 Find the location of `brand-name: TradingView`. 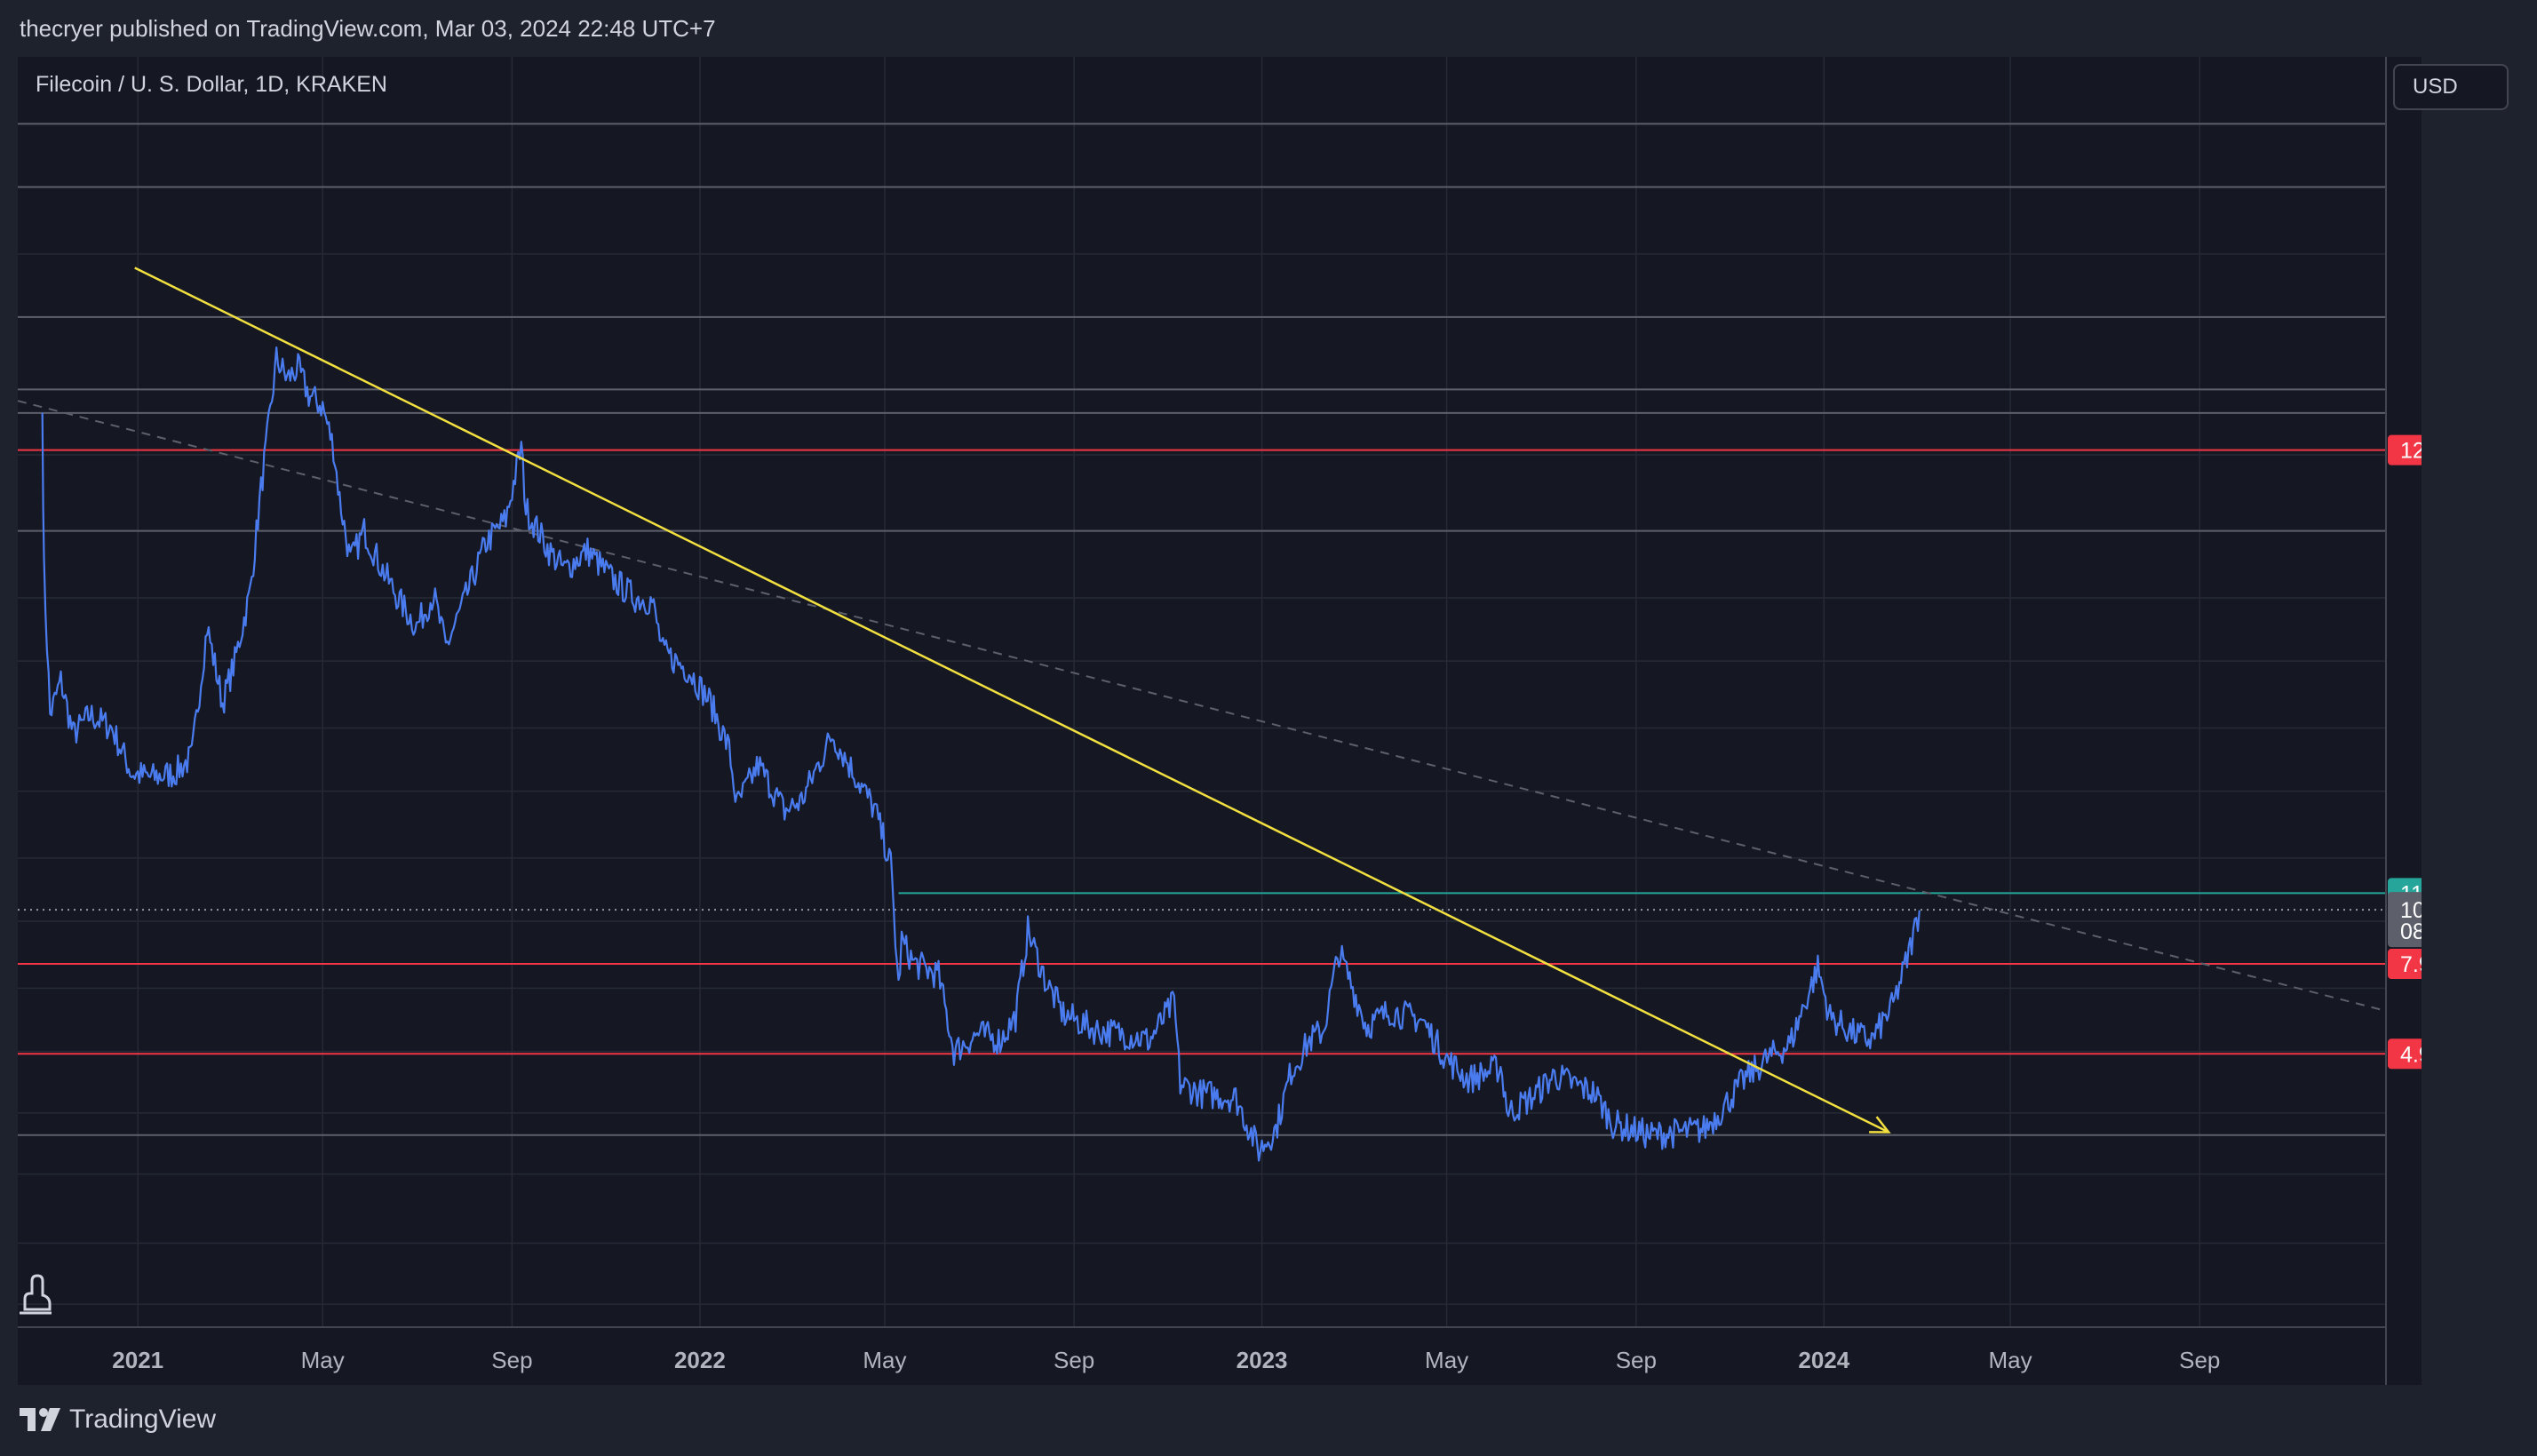

brand-name: TradingView is located at coordinates (143, 1419).